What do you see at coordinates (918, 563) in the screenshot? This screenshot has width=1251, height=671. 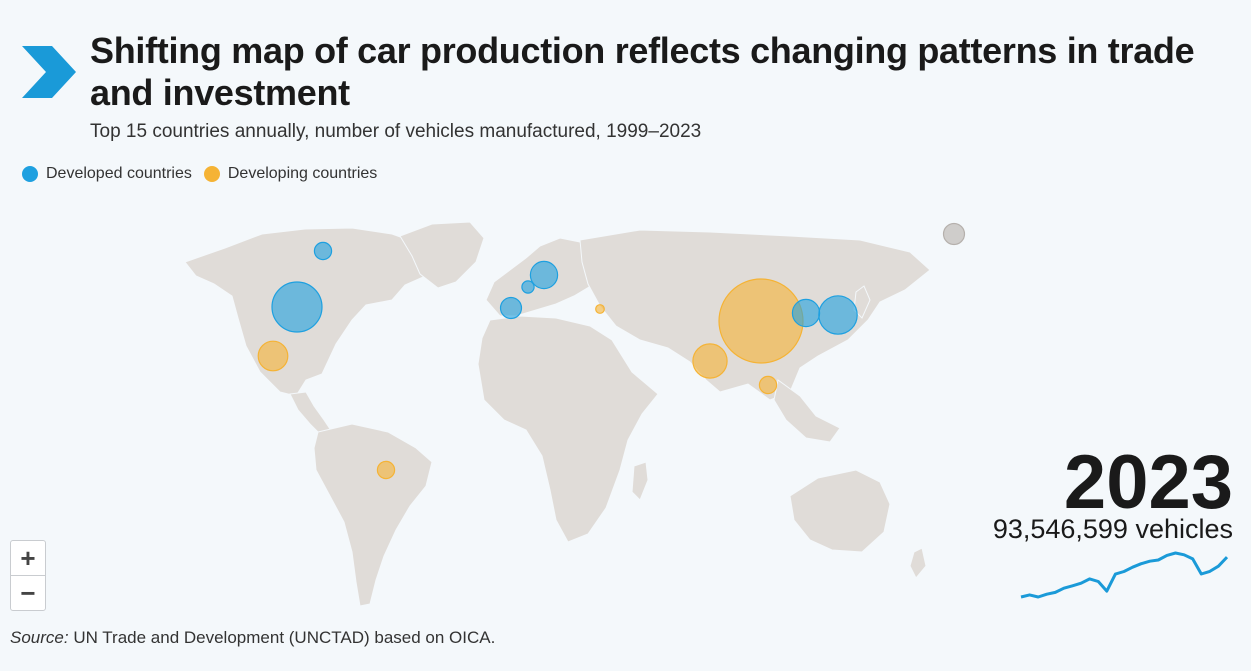 I see `land-new-zealand` at bounding box center [918, 563].